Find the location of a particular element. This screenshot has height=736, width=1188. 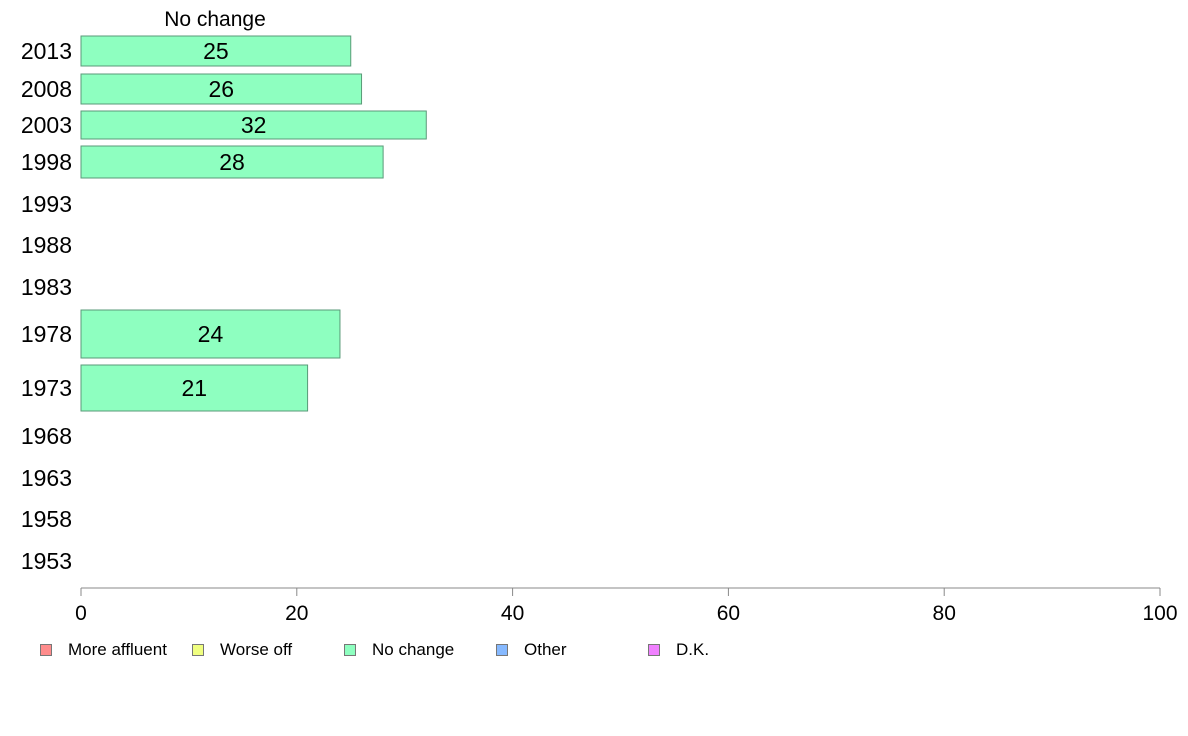

bar-value-label: 21 is located at coordinates (194, 388).